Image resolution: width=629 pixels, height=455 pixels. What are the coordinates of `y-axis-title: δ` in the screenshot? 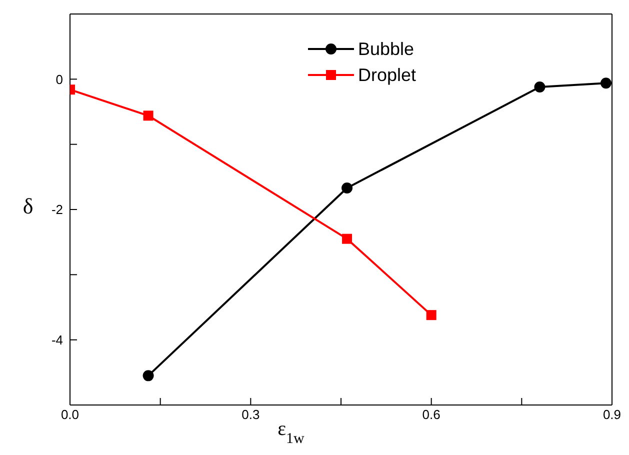 It's located at (28, 206).